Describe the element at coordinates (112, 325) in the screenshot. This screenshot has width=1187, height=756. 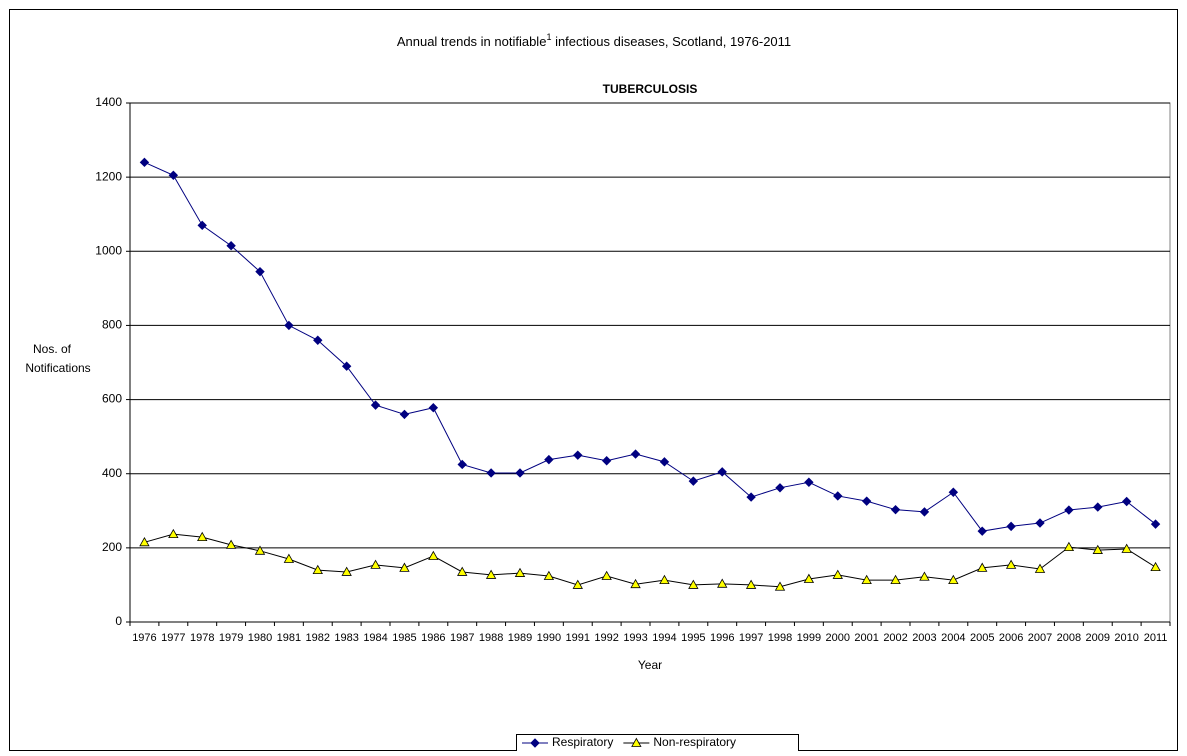
I see `y-tick-label: 800` at that location.